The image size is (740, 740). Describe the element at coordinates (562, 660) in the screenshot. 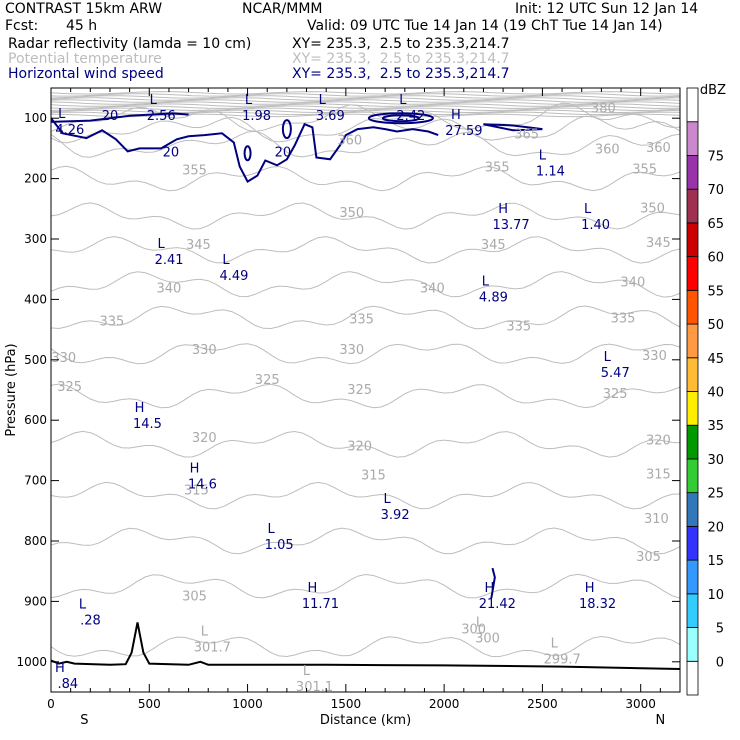

I see `extremum-value: 299.7` at that location.